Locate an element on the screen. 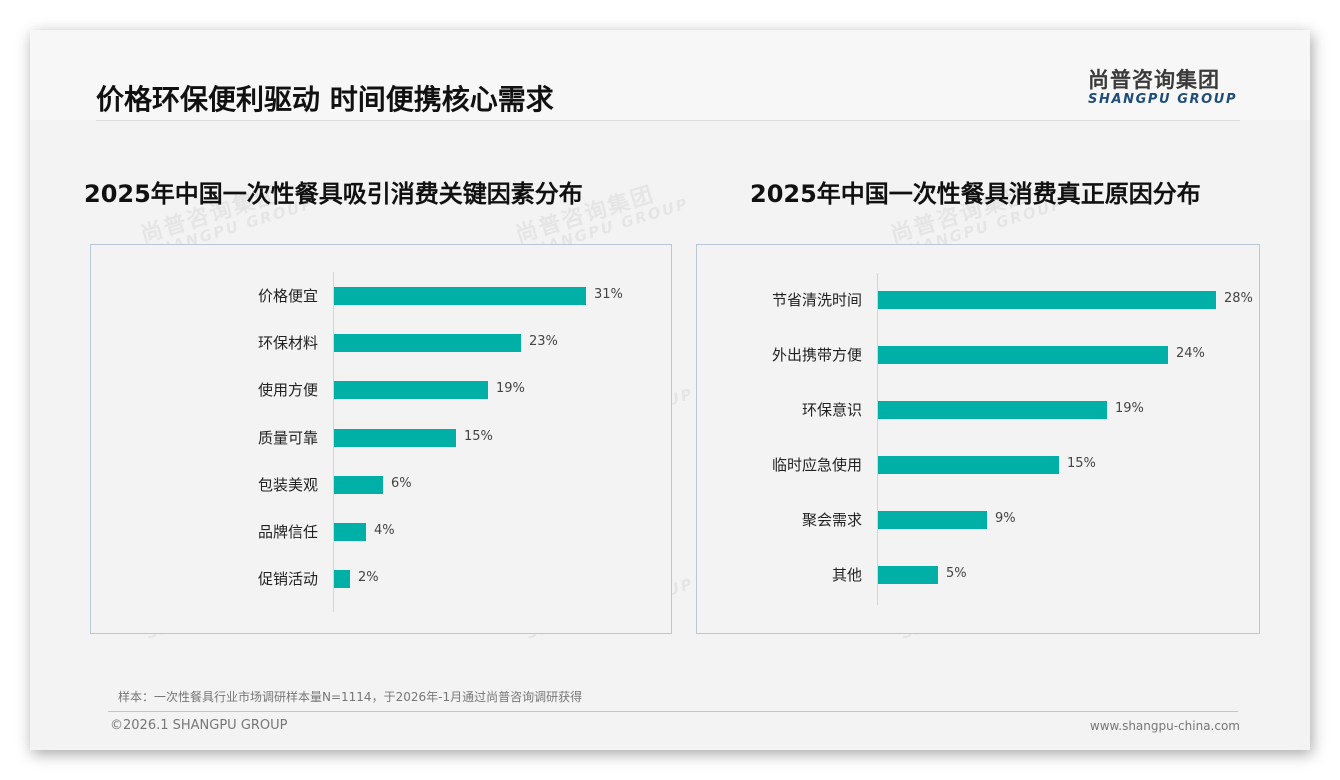 Image resolution: width=1340 pixels, height=780 pixels. right-chart-title: 2025年中国一次性餐具消费真正原因分布 is located at coordinates (975, 194).